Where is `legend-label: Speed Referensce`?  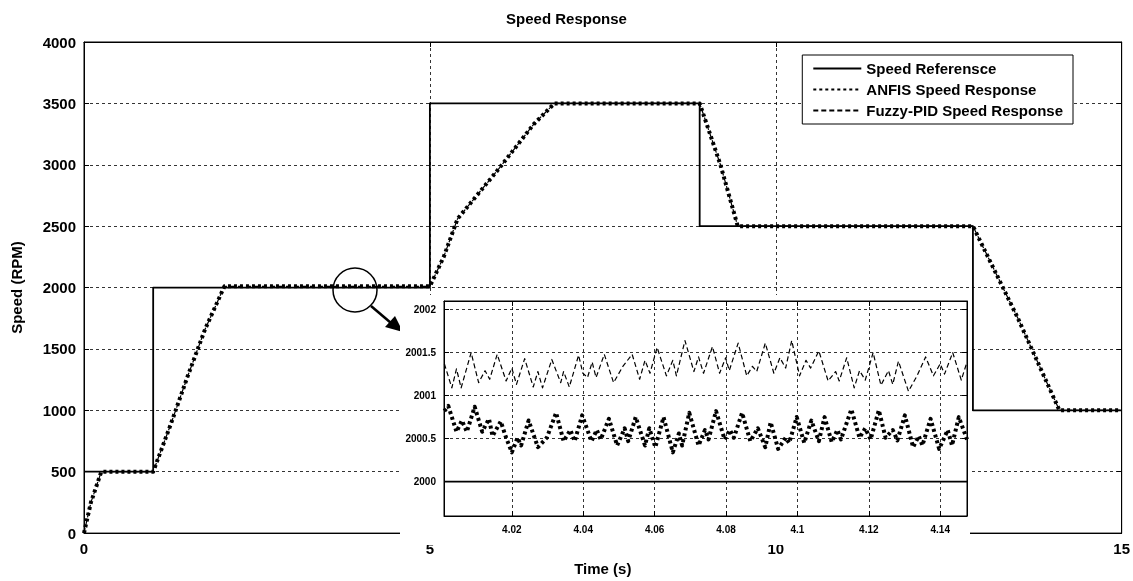 legend-label: Speed Referensce is located at coordinates (931, 68).